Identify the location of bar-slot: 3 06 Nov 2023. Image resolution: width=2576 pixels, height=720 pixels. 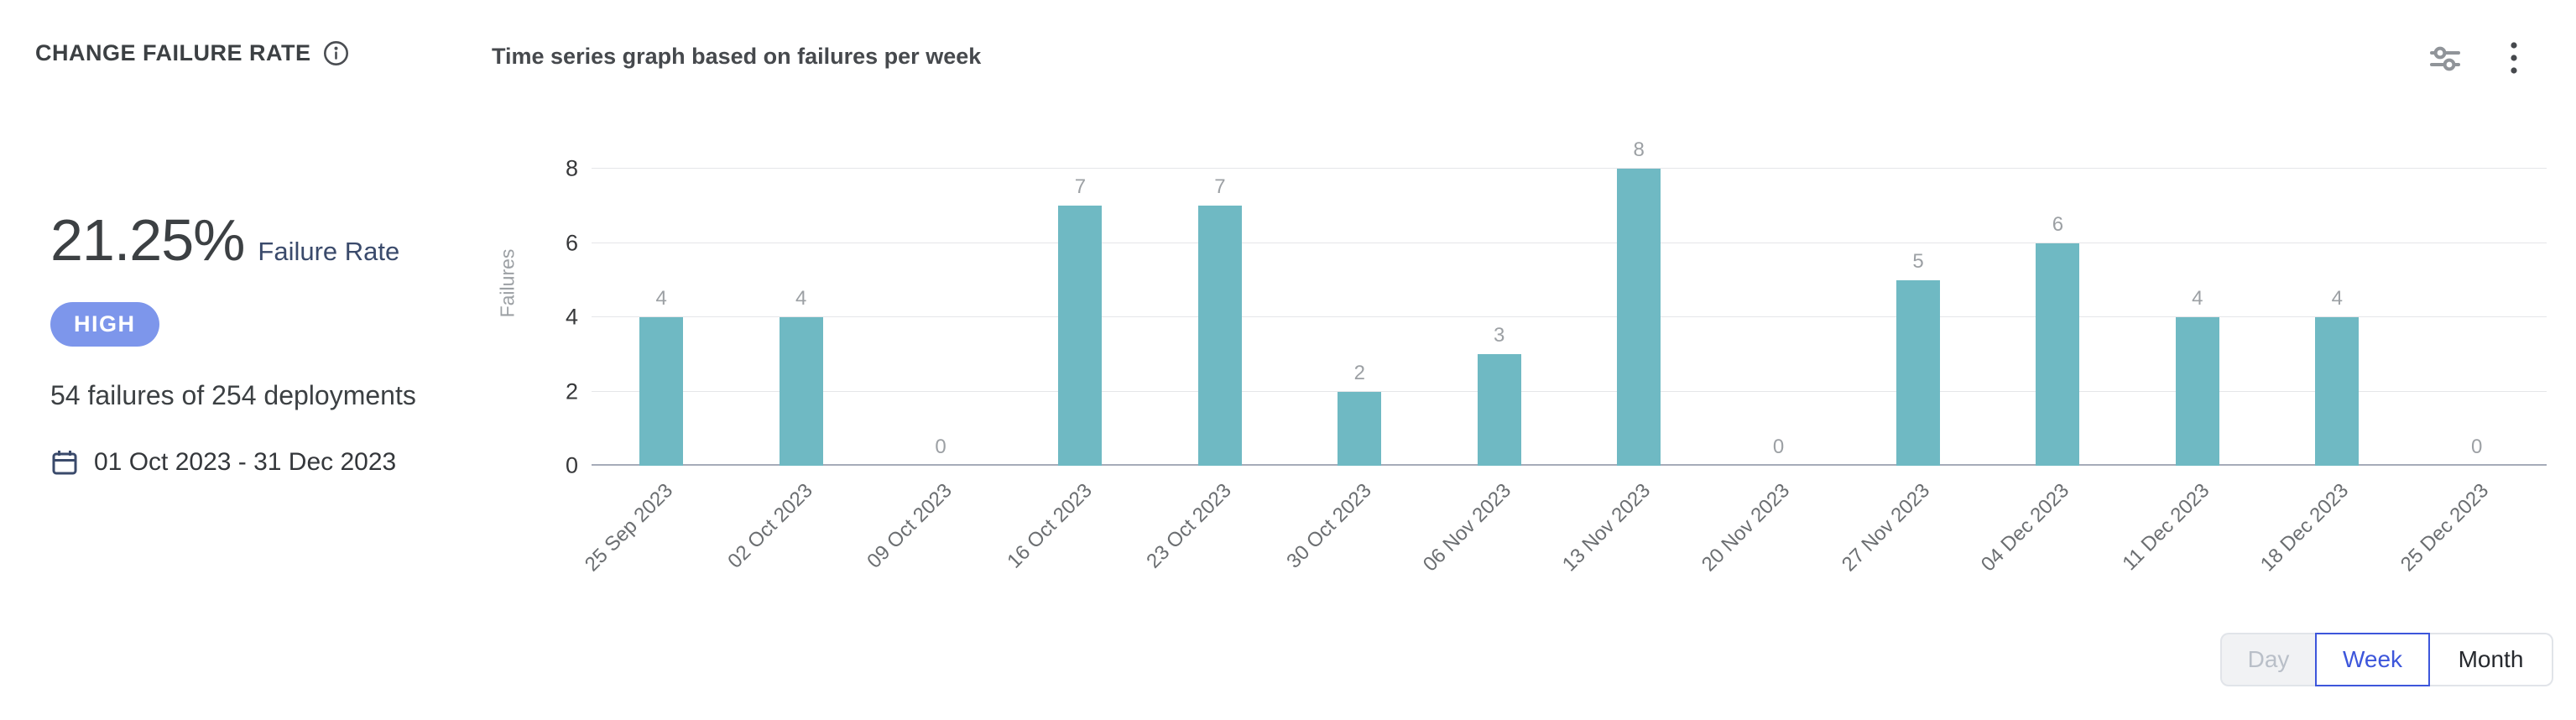
(1494, 372).